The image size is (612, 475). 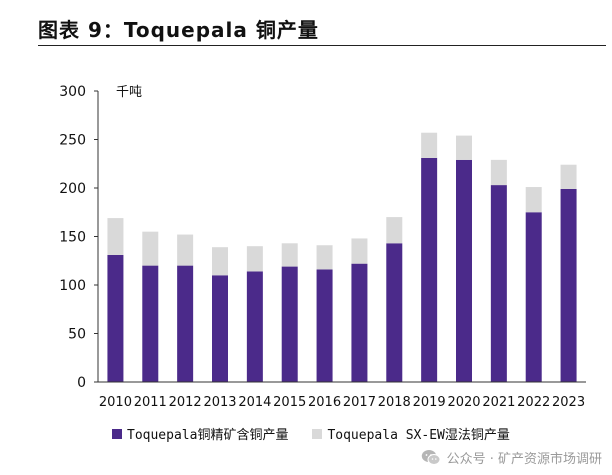 I want to click on x-tick-label: 2023, so click(x=568, y=402).